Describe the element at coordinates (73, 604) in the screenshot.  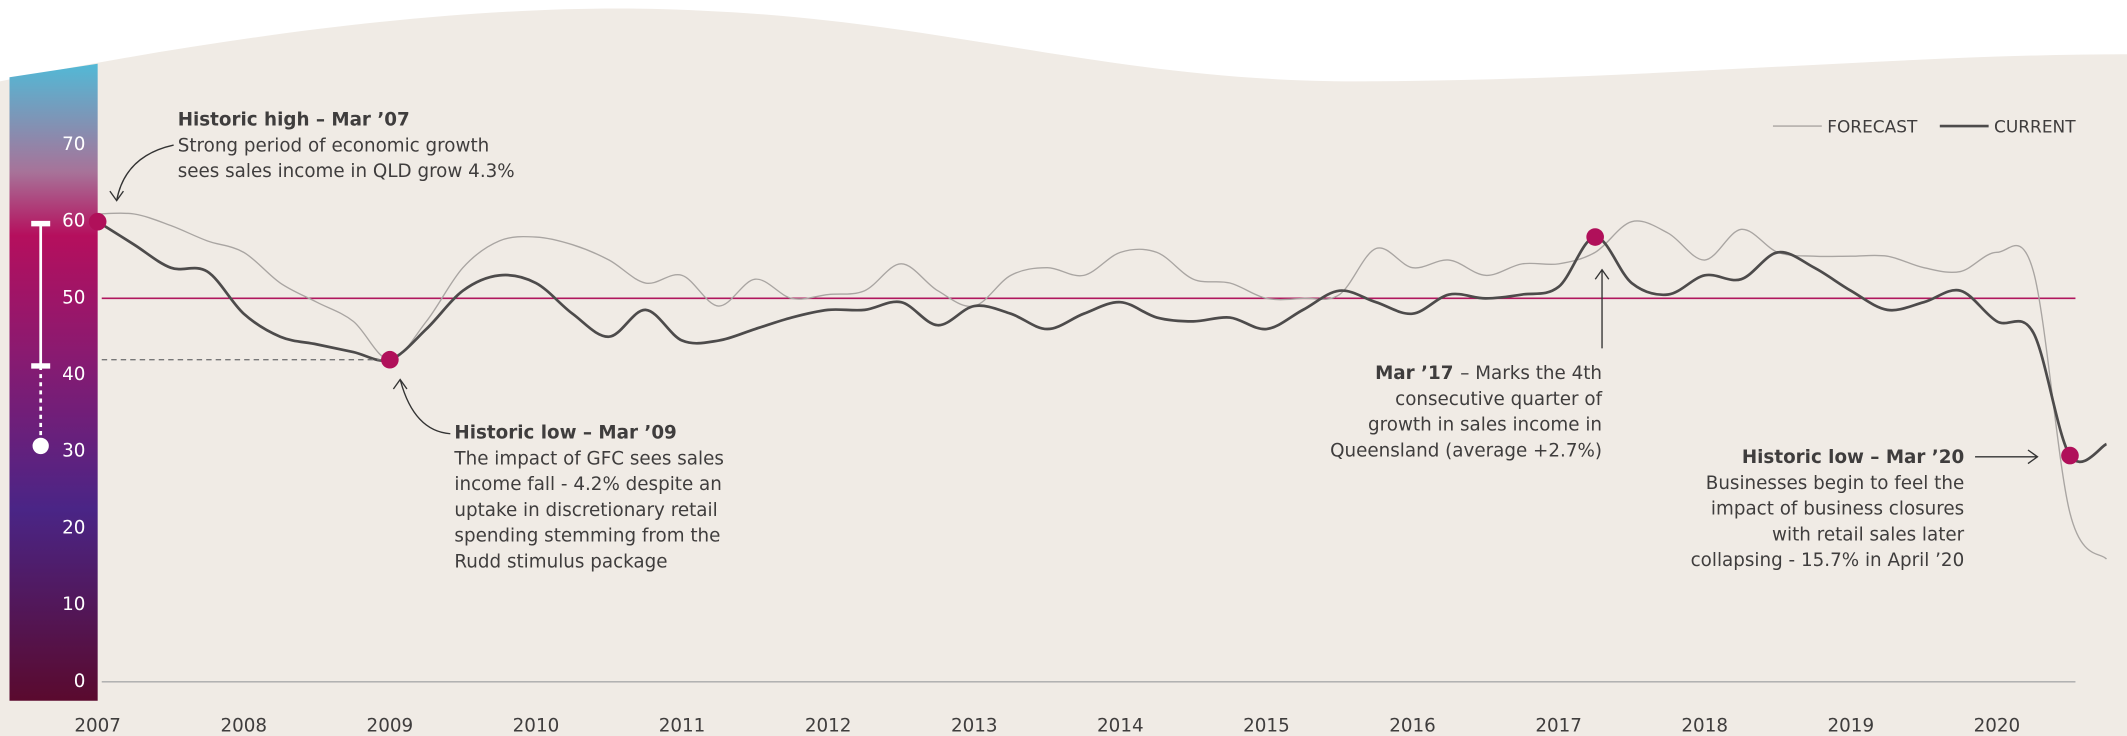
I see `y-tick-label: 10` at that location.